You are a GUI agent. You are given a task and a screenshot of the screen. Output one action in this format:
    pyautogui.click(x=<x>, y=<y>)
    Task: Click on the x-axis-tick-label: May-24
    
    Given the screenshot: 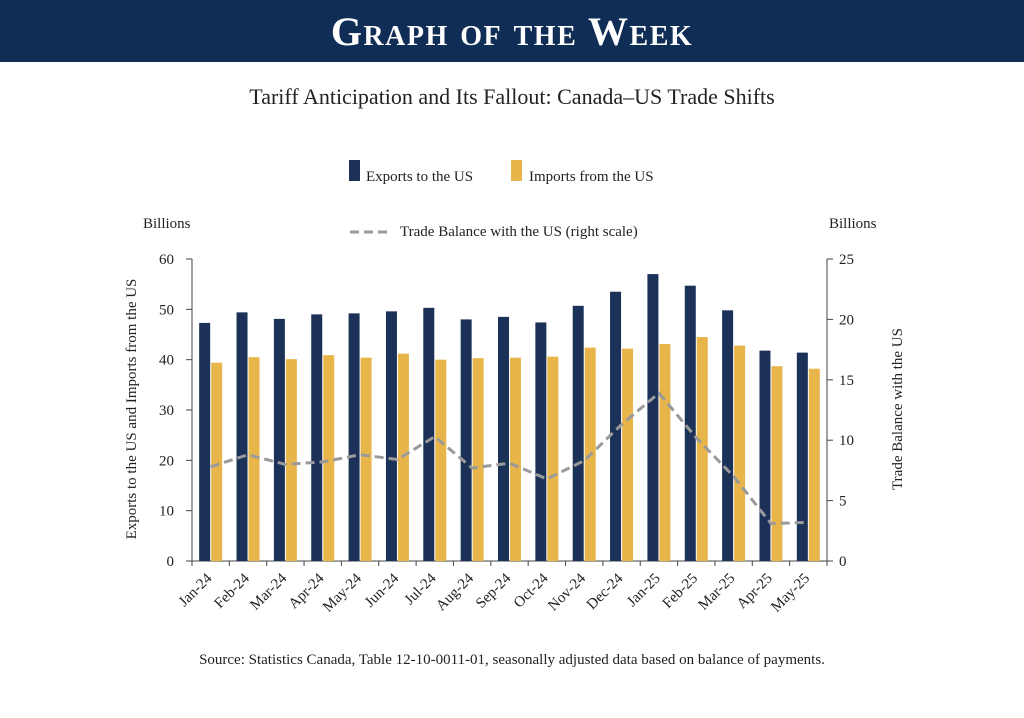 What is the action you would take?
    pyautogui.click(x=342, y=592)
    